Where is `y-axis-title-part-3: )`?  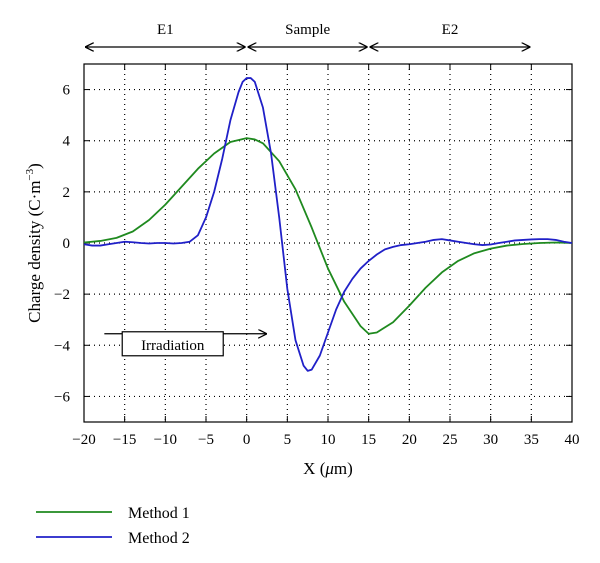 y-axis-title-part-3: ) is located at coordinates (34, 166).